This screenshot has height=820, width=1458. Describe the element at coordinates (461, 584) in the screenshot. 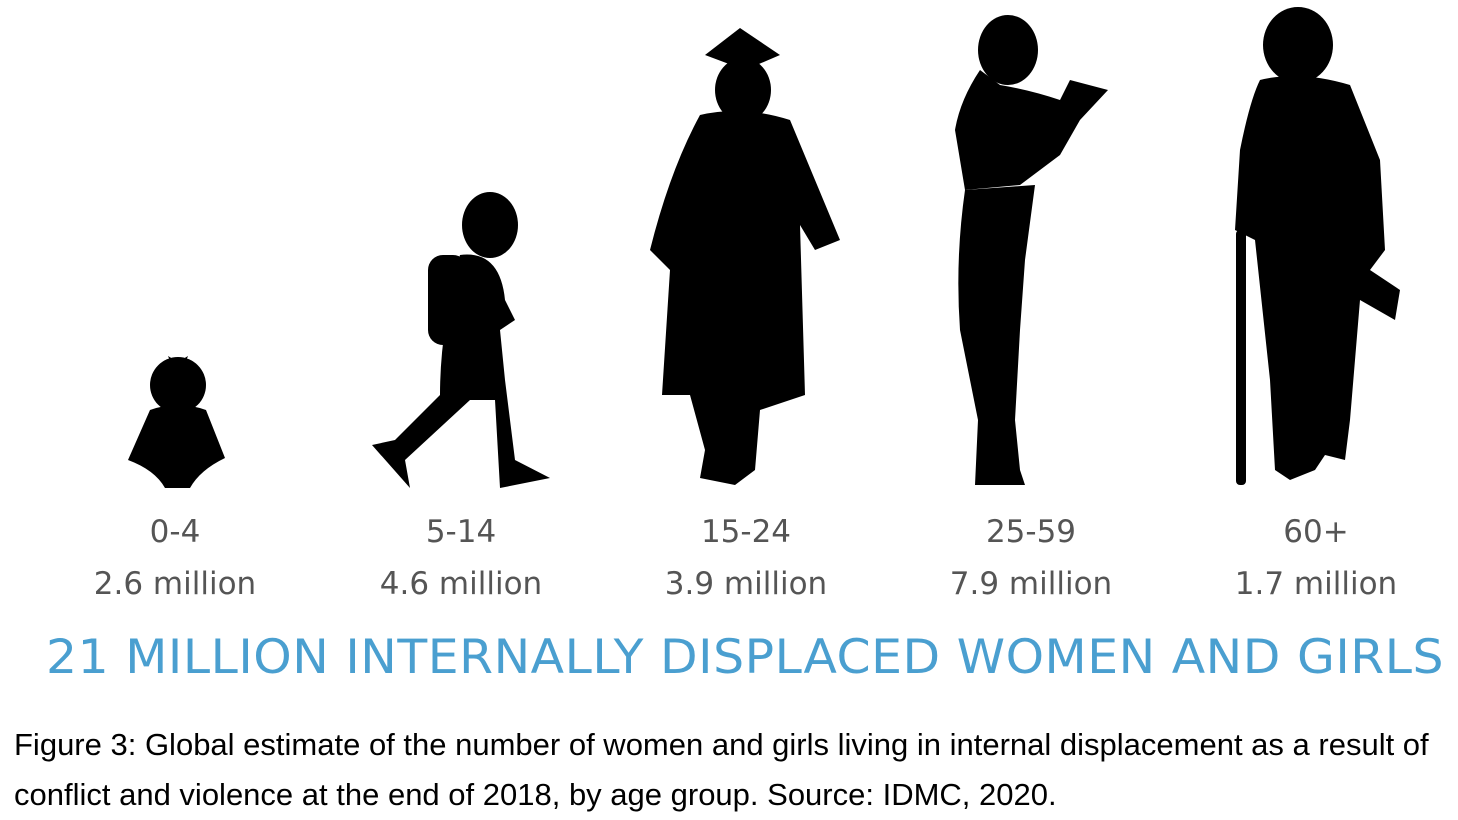

I see `value-label: 4.6 million` at that location.